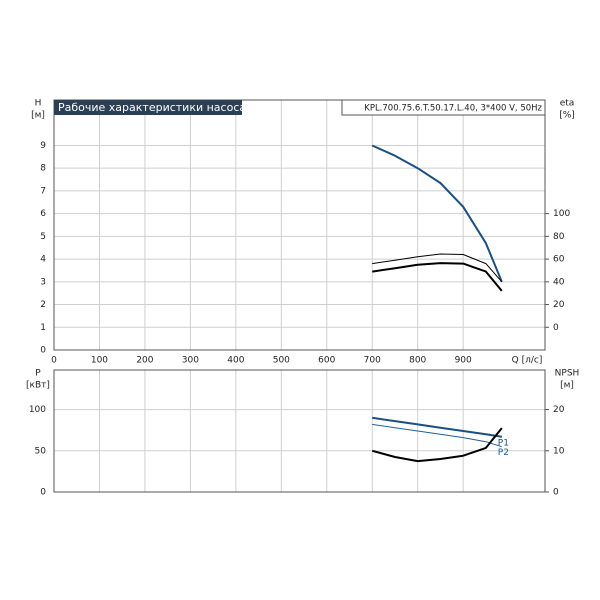  I want to click on y-axis-unit: [кВт], so click(38, 386).